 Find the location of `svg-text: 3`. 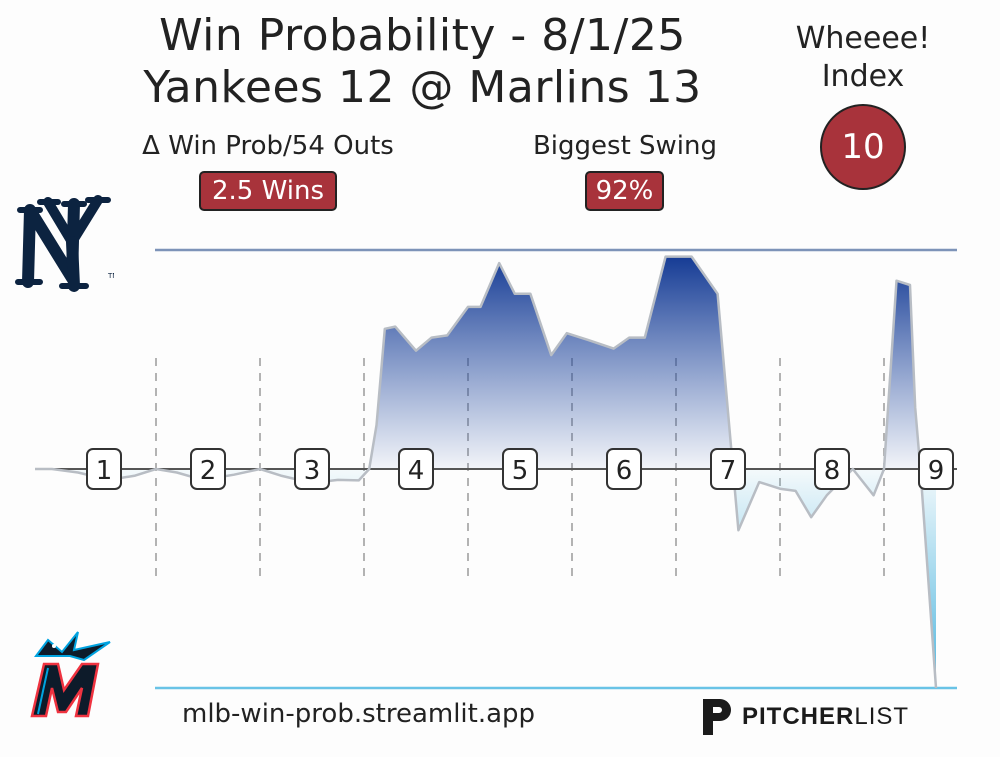

svg-text: 3 is located at coordinates (312, 471).